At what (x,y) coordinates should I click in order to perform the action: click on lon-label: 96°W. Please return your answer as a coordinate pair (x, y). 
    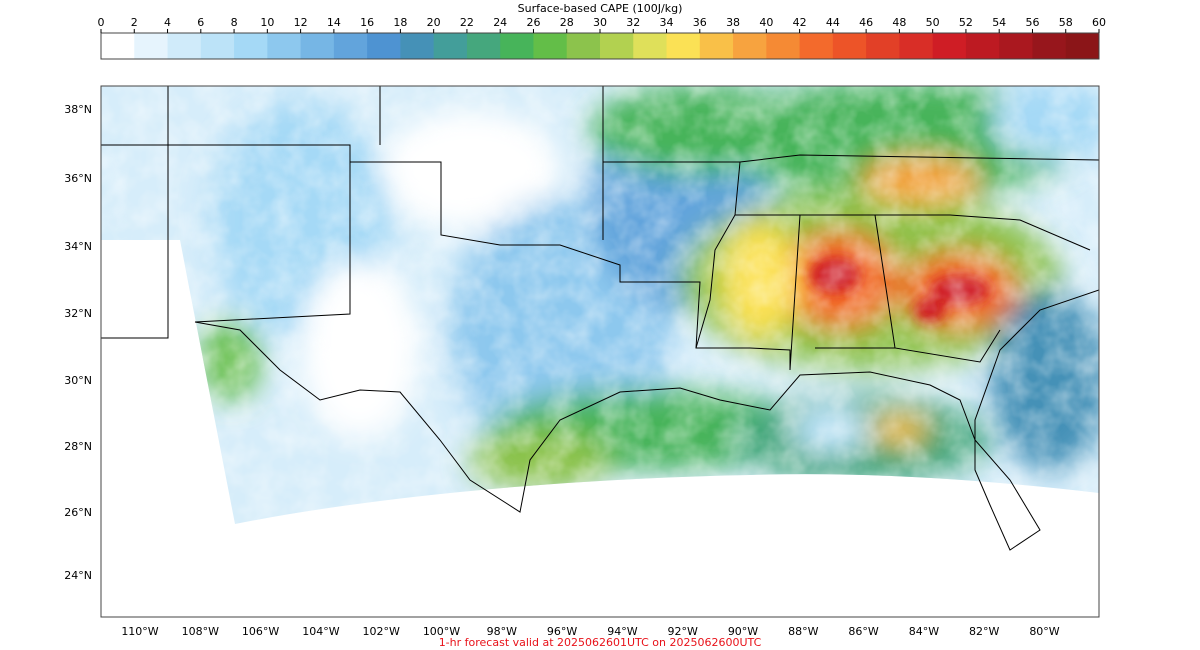
    Looking at the image, I should click on (562, 631).